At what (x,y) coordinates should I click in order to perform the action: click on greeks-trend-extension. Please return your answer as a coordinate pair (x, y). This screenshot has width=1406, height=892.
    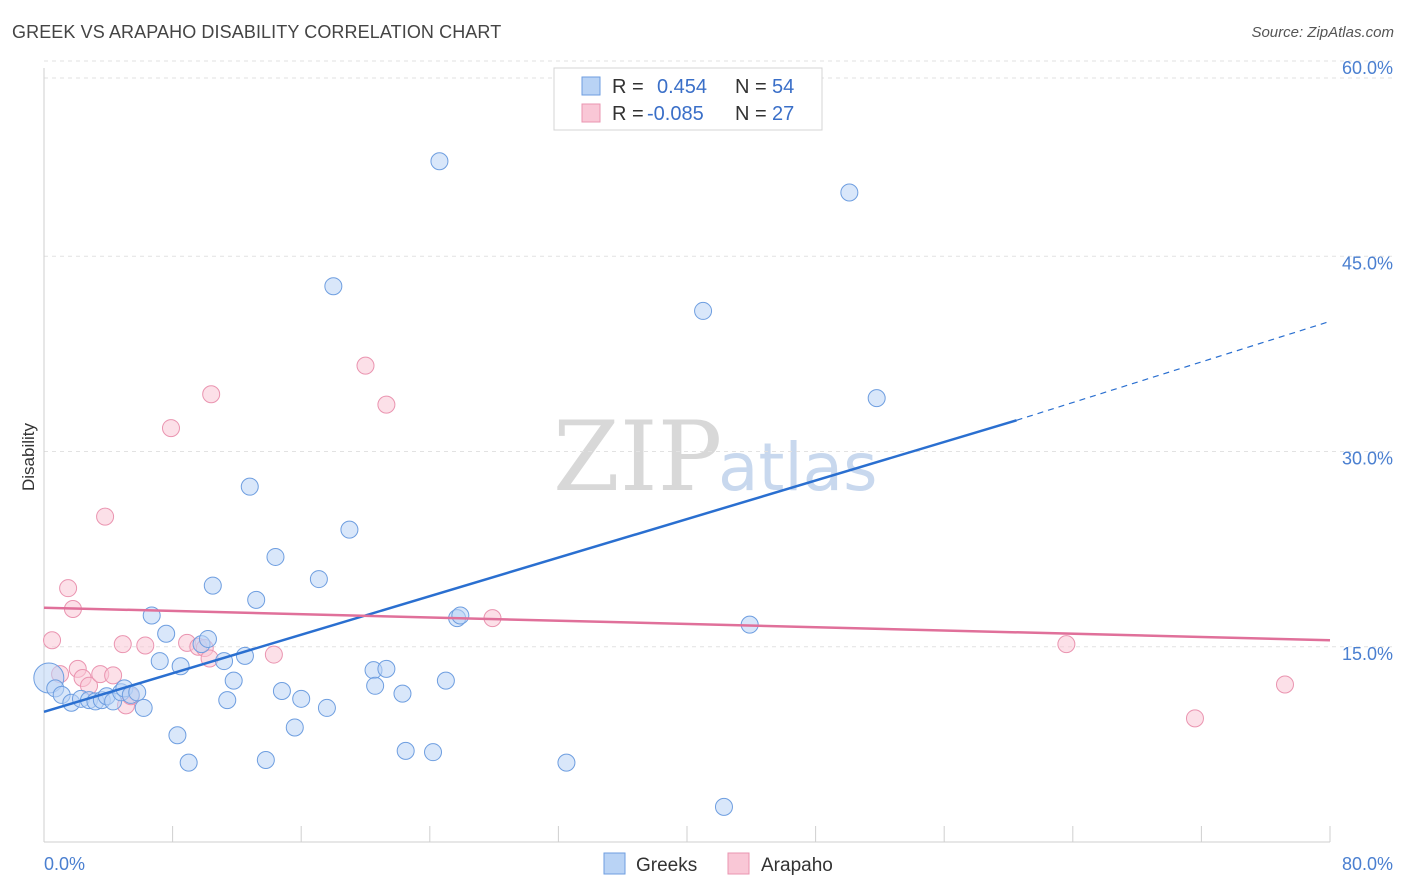
    Looking at the image, I should click on (1173, 370).